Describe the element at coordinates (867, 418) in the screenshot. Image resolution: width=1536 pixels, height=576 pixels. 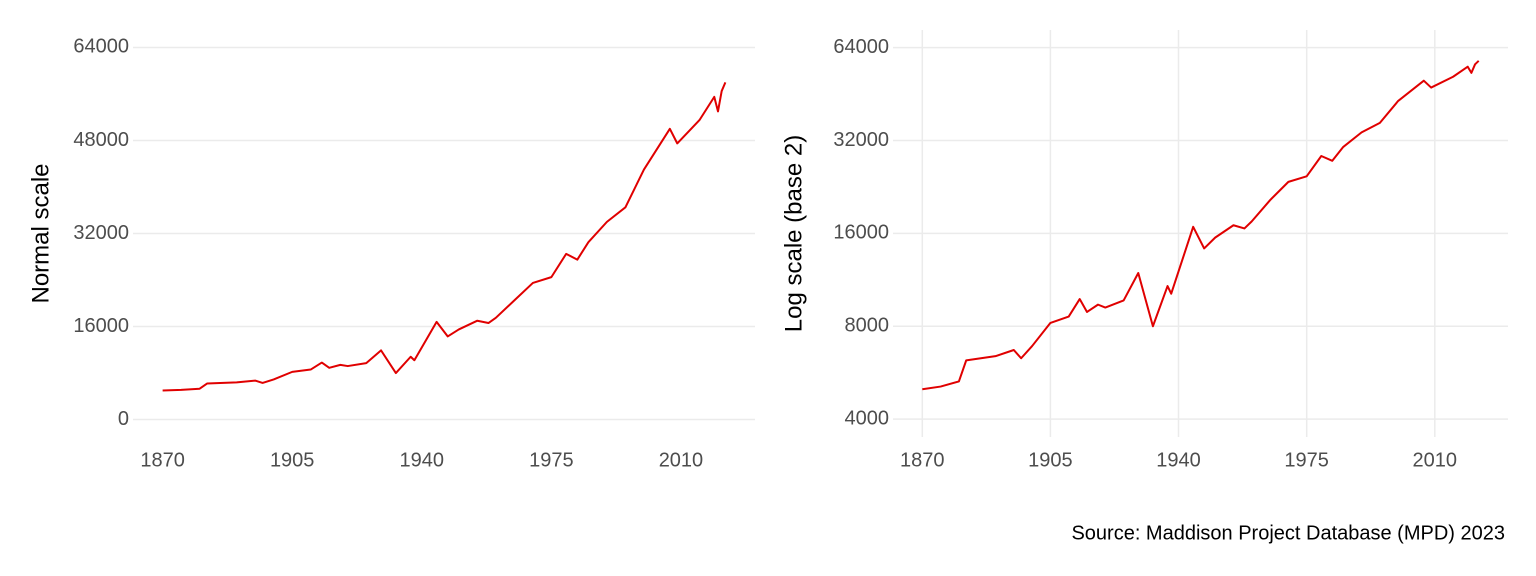
I see `y-tick-label: 4000` at that location.